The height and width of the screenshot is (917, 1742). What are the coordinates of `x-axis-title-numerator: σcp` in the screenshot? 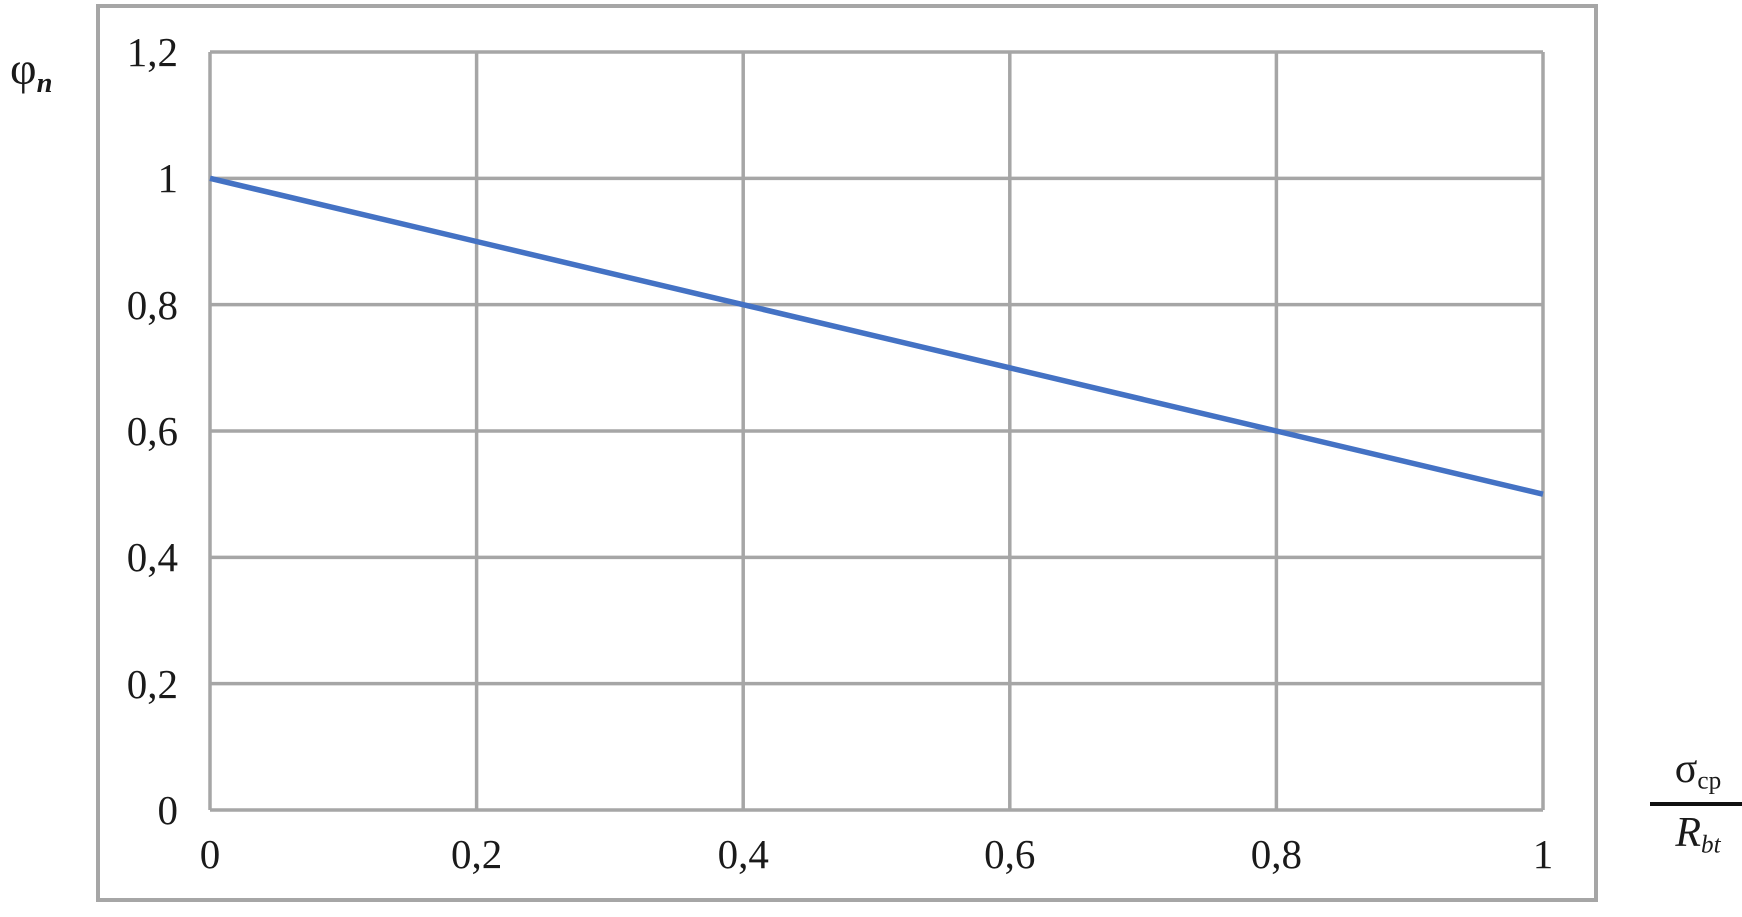 It's located at (1696, 777).